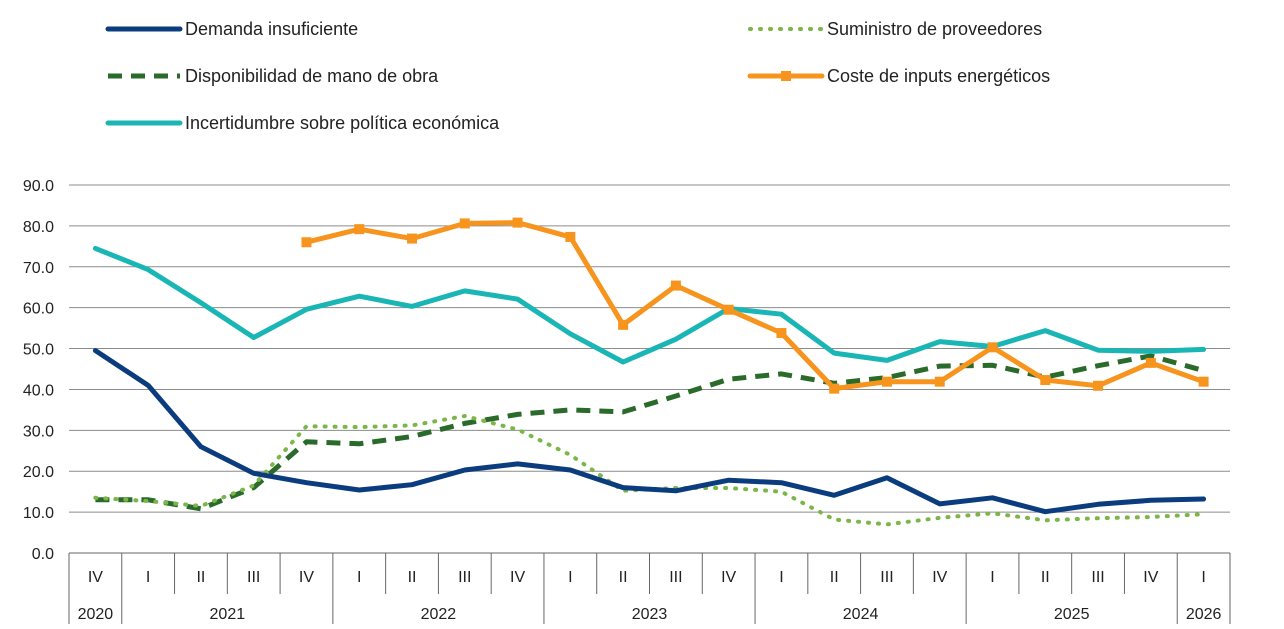  Describe the element at coordinates (43, 554) in the screenshot. I see `y-tick-label: 0.0` at that location.